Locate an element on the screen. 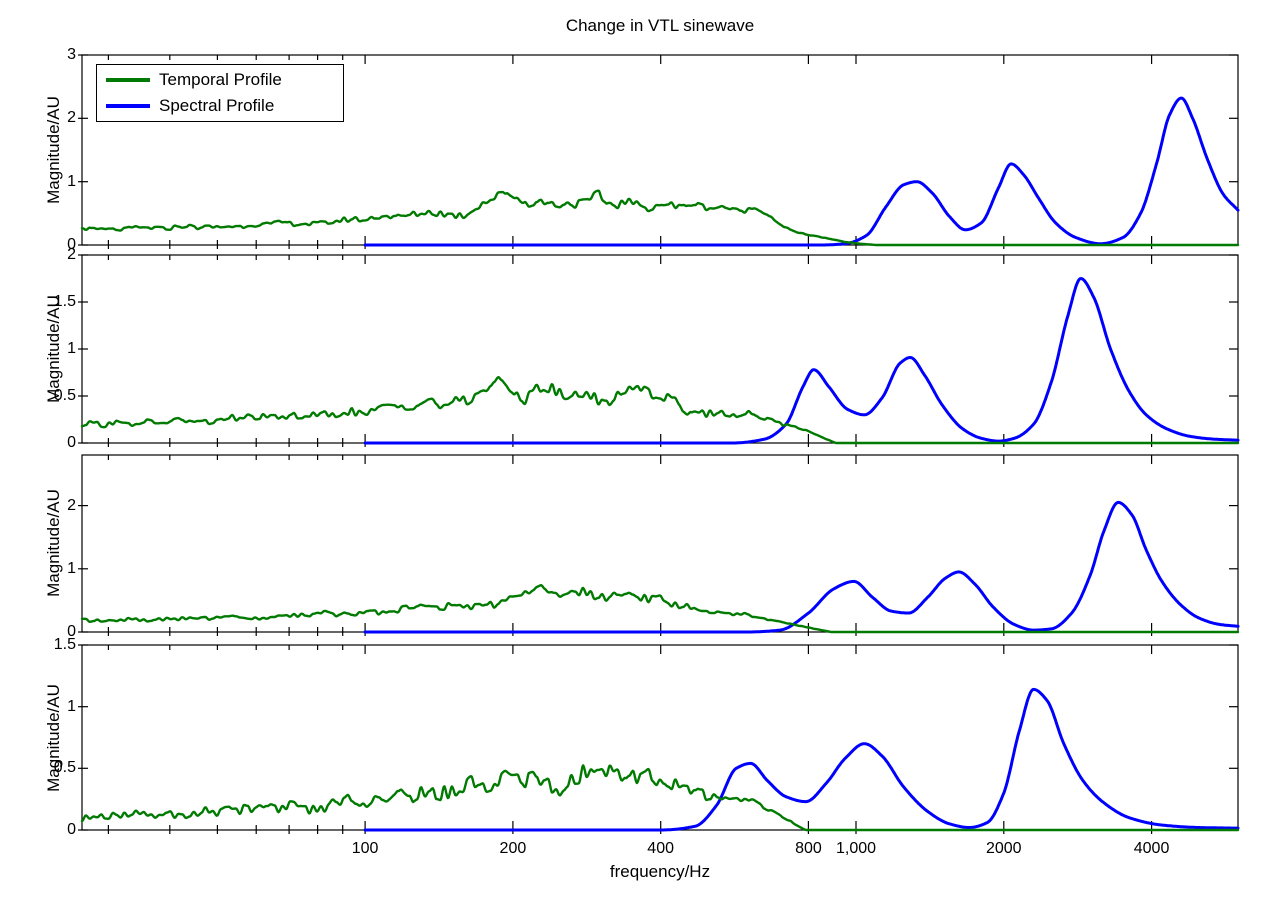 This screenshot has height=920, width=1281. x-tick-label: 100 is located at coordinates (365, 848).